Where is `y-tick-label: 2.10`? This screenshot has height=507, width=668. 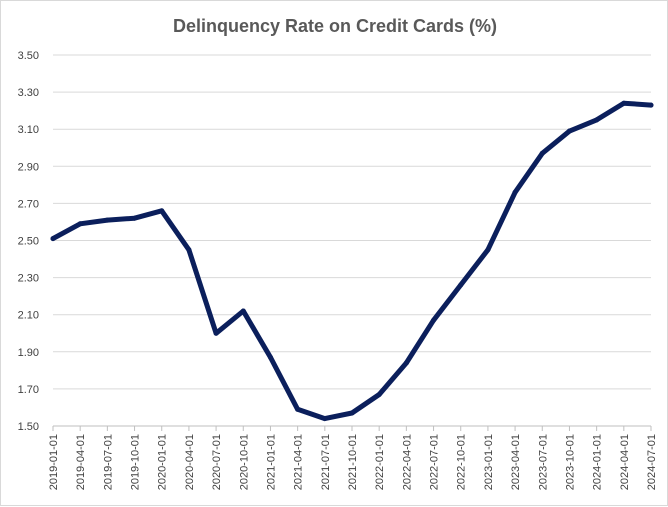 y-tick-label: 2.10 is located at coordinates (28, 316).